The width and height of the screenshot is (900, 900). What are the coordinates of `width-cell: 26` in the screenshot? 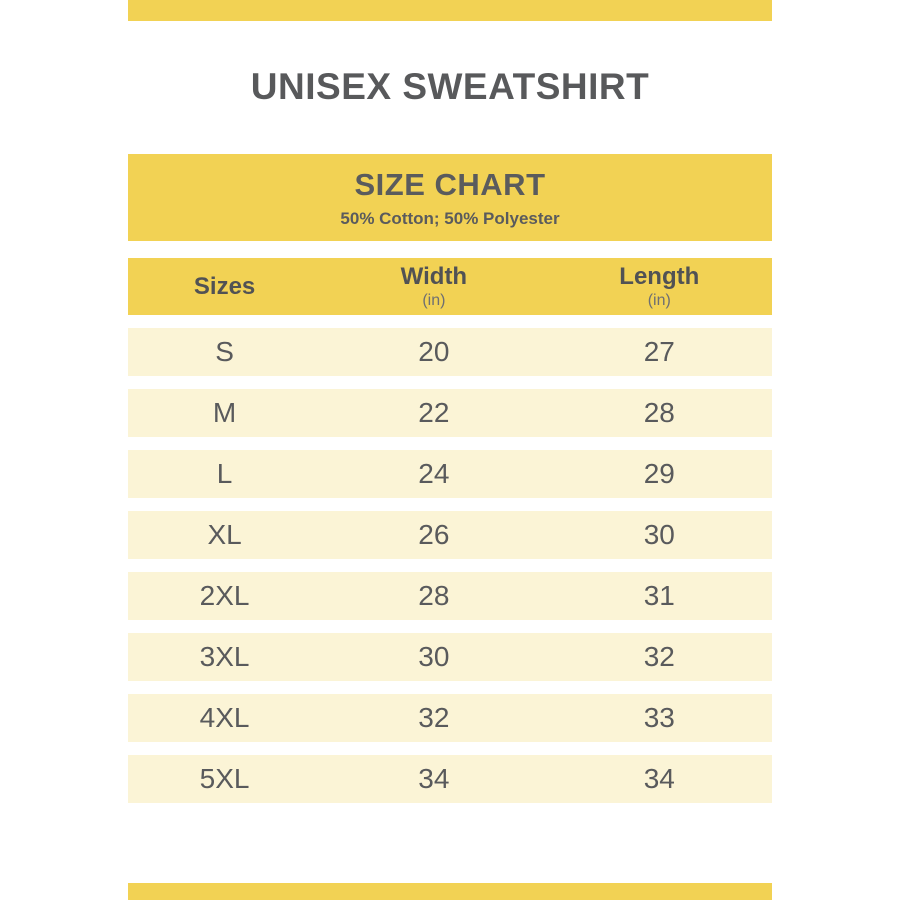 It's located at (434, 534).